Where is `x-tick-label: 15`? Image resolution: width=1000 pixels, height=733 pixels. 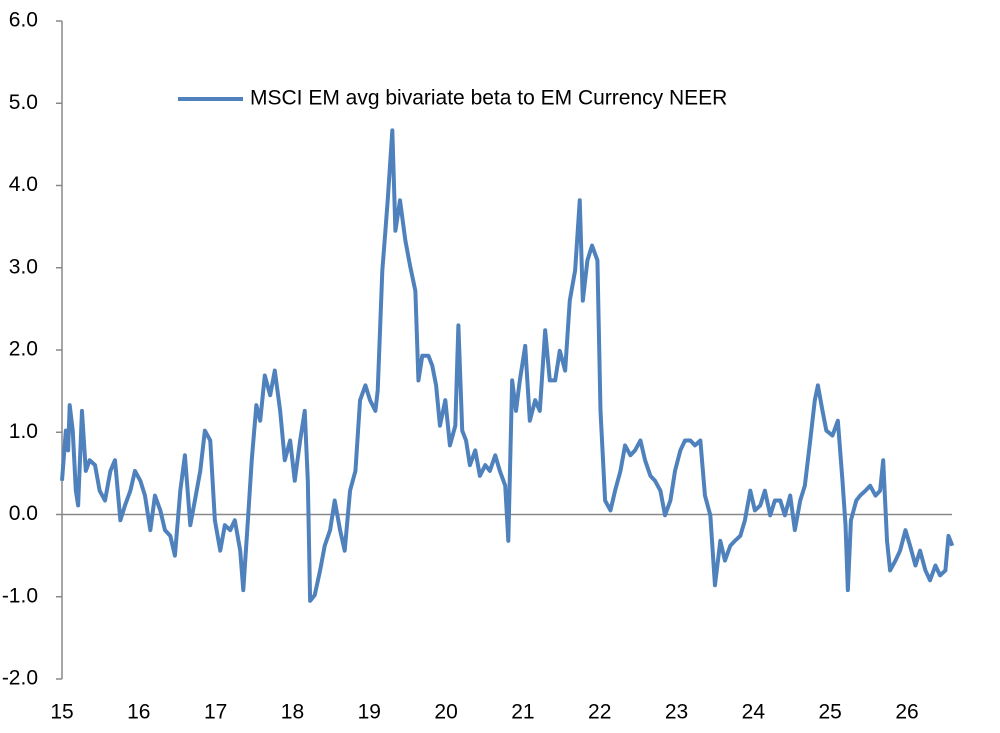 x-tick-label: 15 is located at coordinates (61, 712).